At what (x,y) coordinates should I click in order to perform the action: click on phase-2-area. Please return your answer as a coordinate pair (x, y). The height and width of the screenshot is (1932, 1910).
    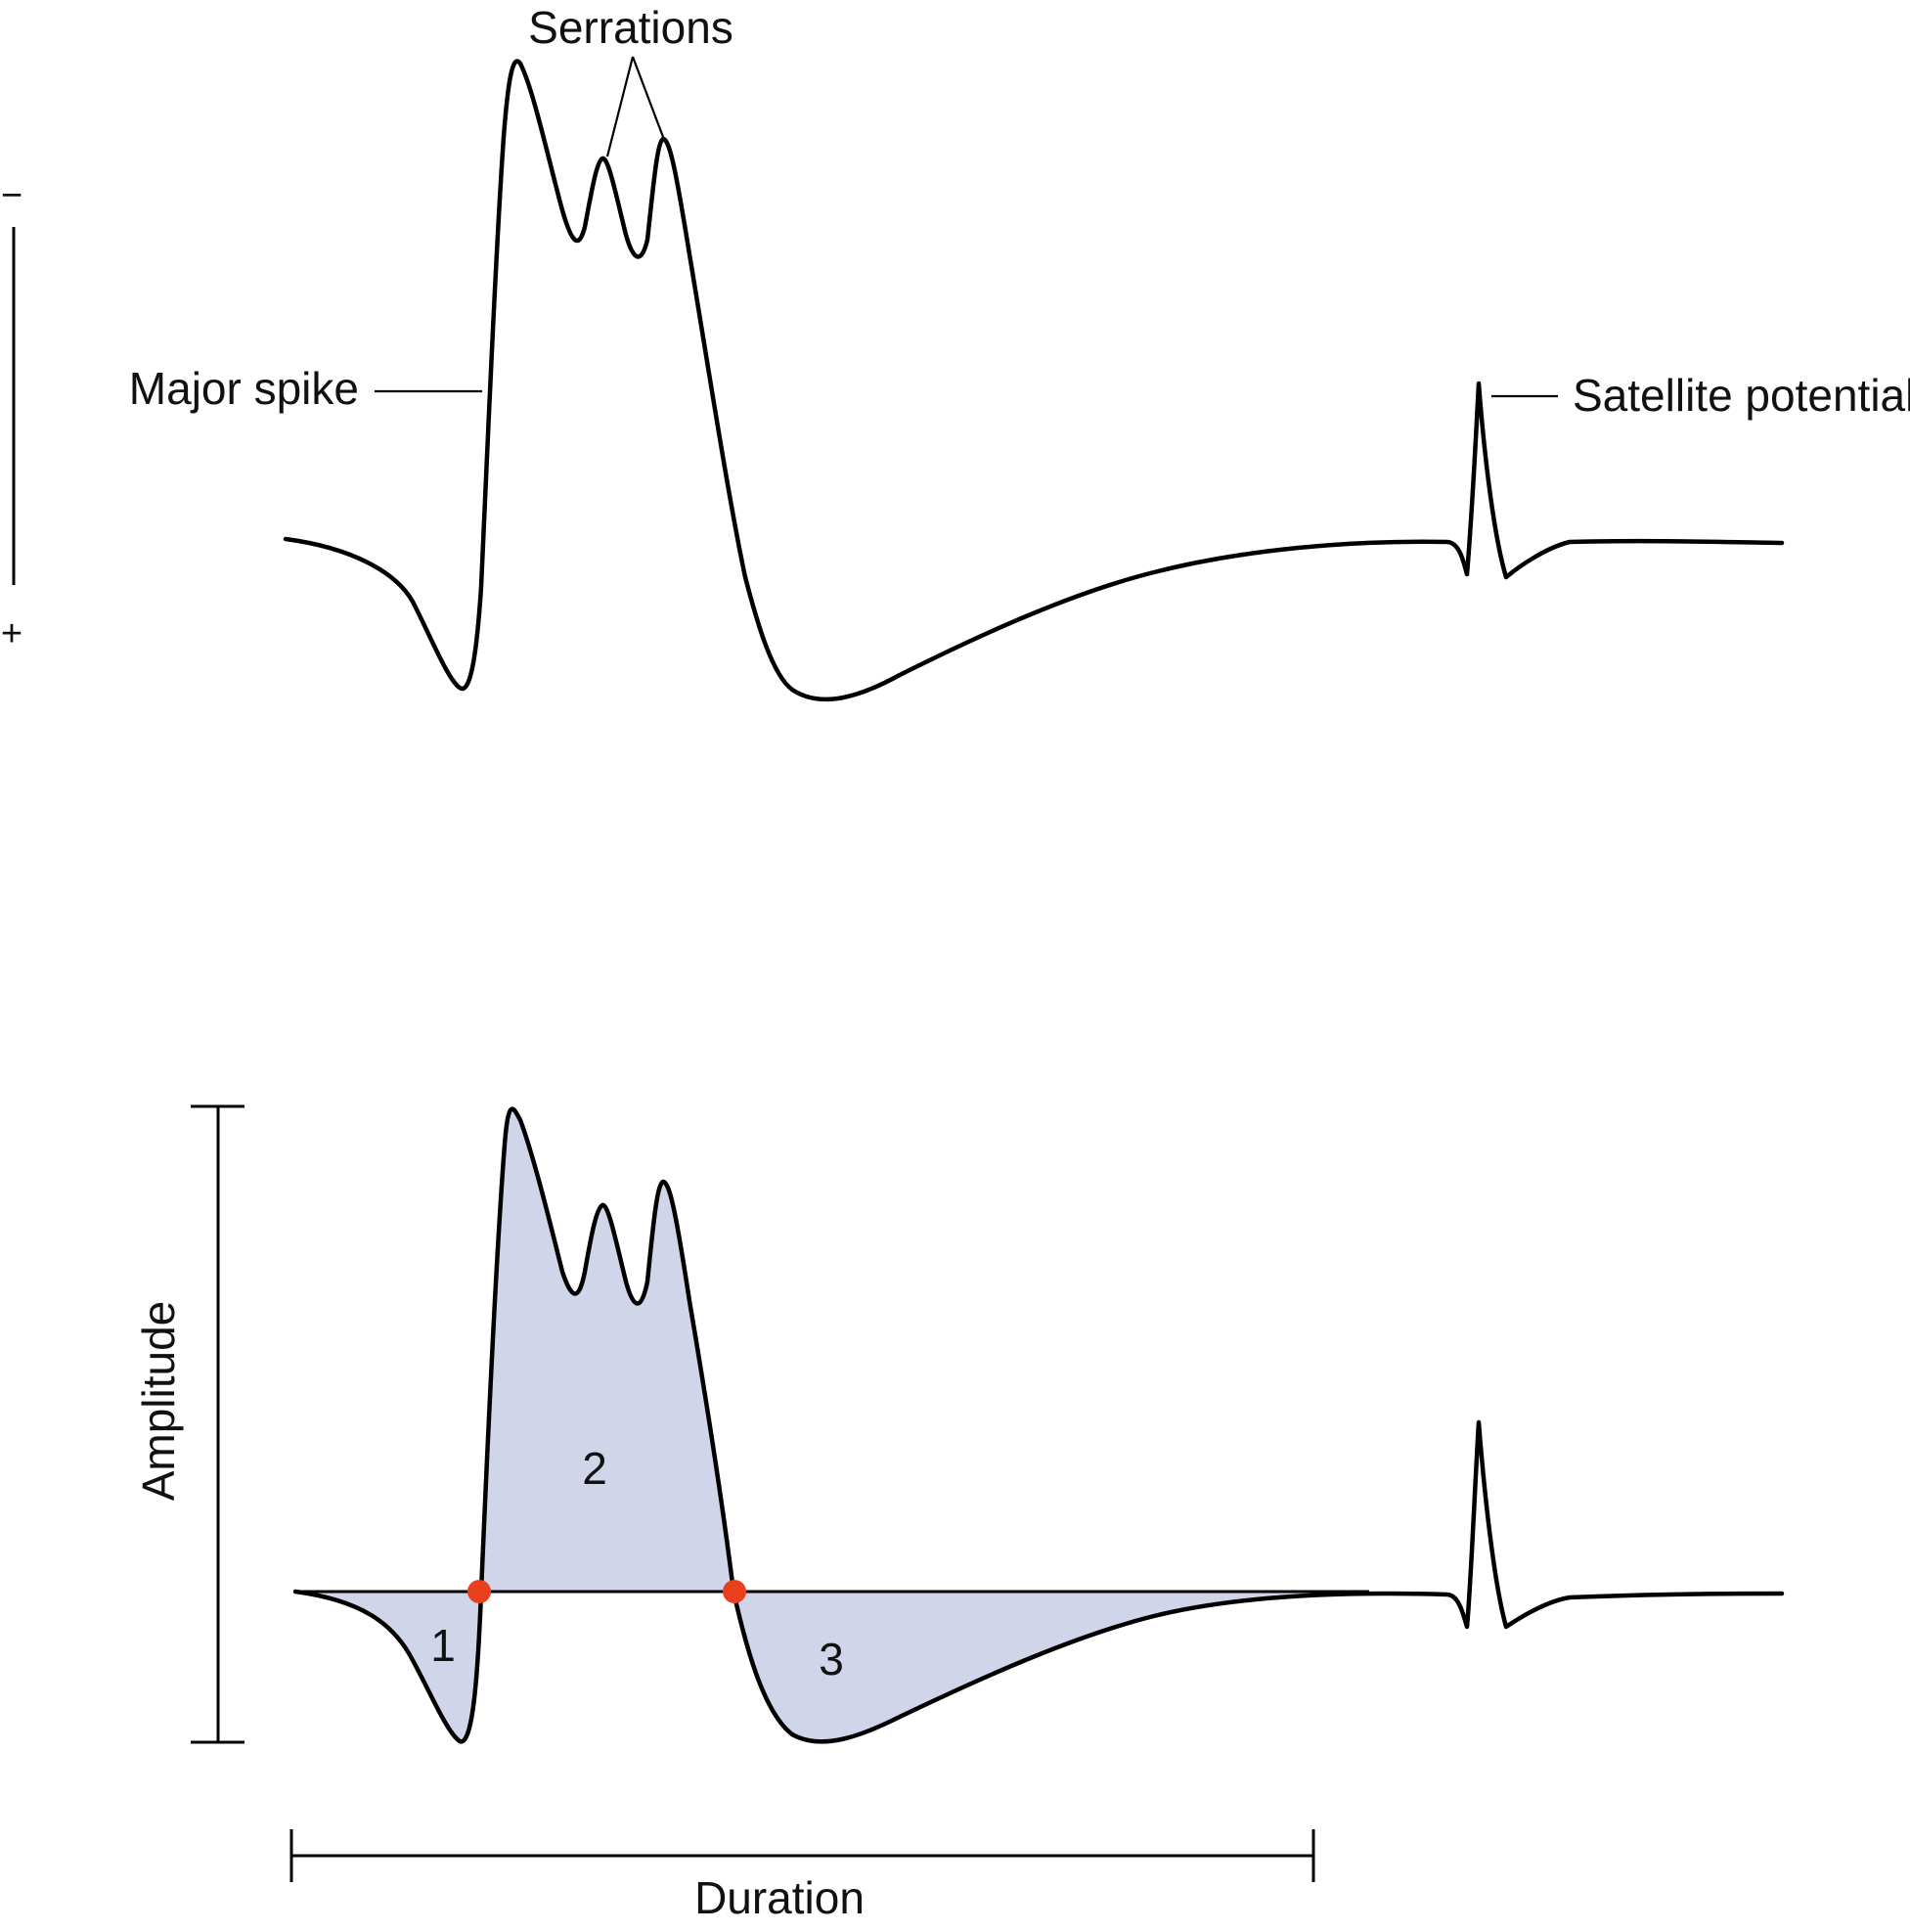
    Looking at the image, I should click on (607, 1350).